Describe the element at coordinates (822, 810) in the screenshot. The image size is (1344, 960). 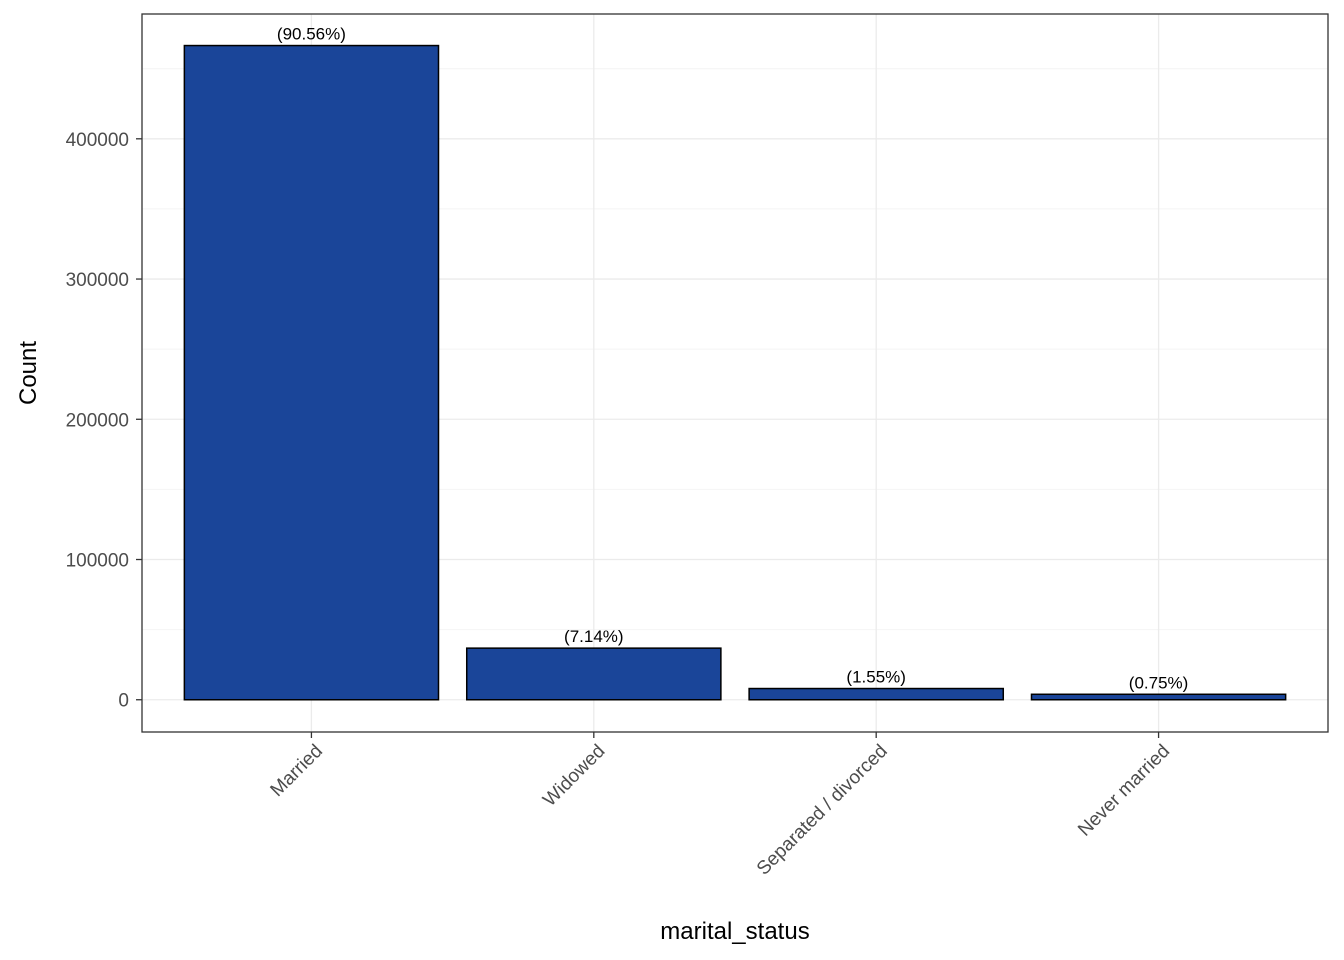
I see `x-tick-label: Separated / divorced` at that location.